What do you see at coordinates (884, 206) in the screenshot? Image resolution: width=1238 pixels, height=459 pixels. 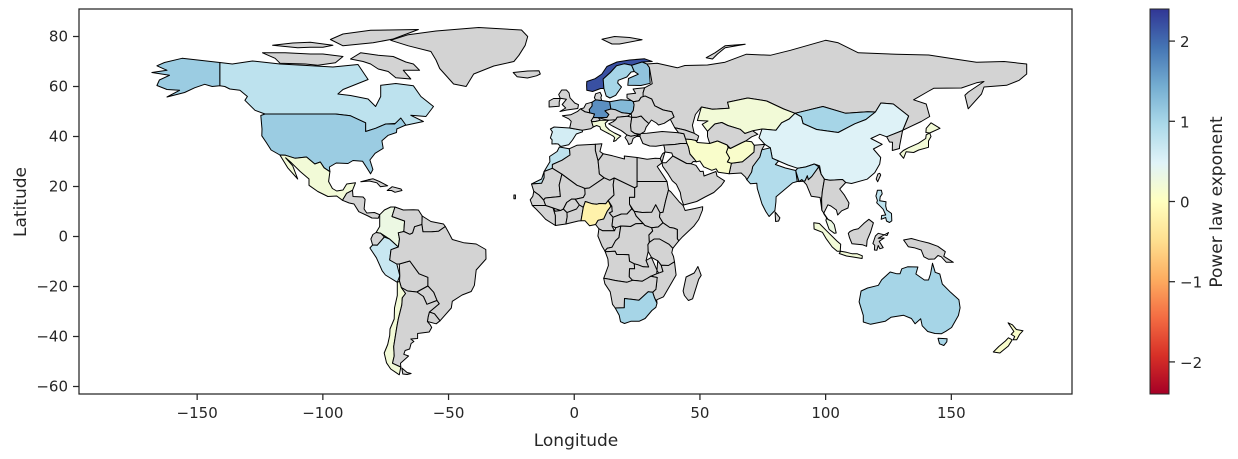 I see `country-philippines` at bounding box center [884, 206].